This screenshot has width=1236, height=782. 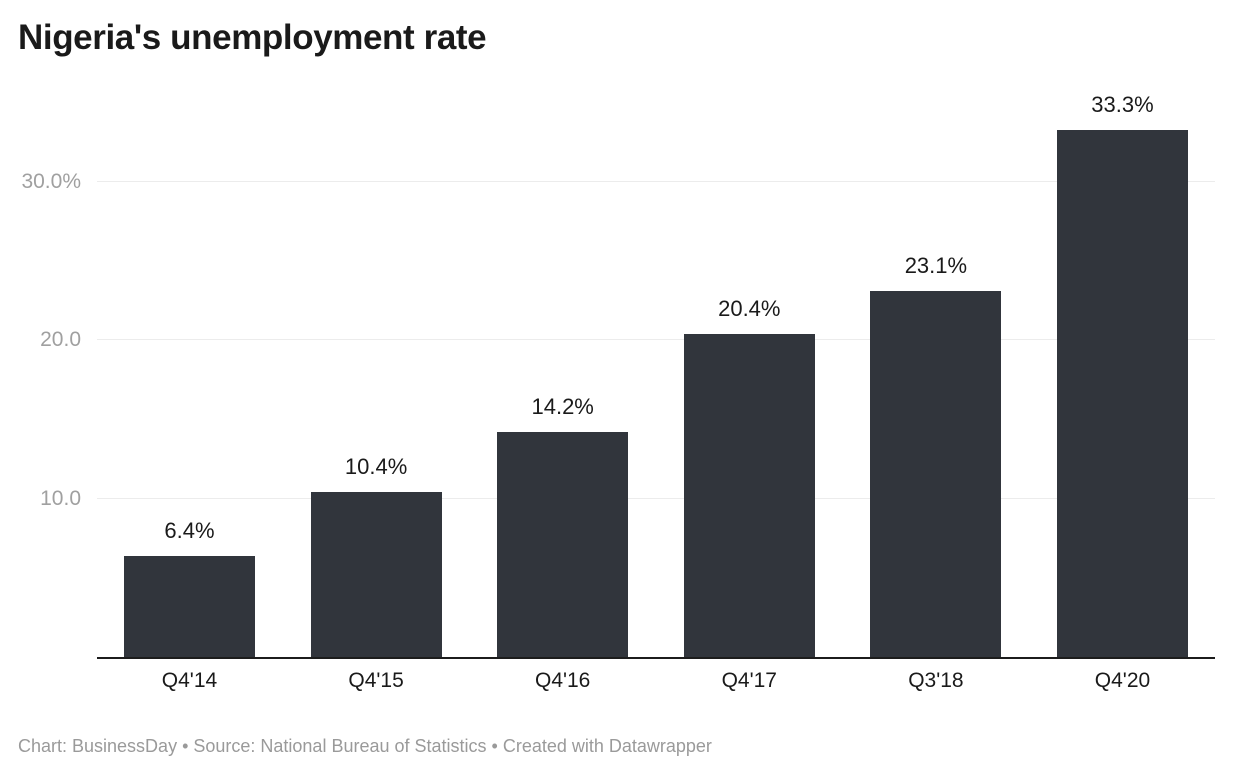 I want to click on x-axis-tick-label: Q4'14, so click(x=189, y=680).